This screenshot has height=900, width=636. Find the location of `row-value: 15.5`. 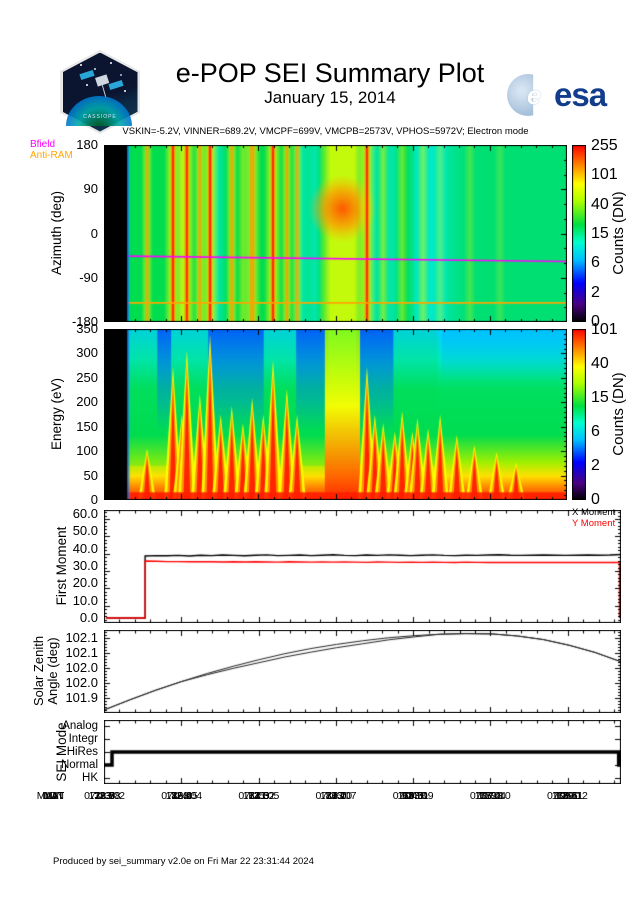

row-value: 15.5 is located at coordinates (567, 796).